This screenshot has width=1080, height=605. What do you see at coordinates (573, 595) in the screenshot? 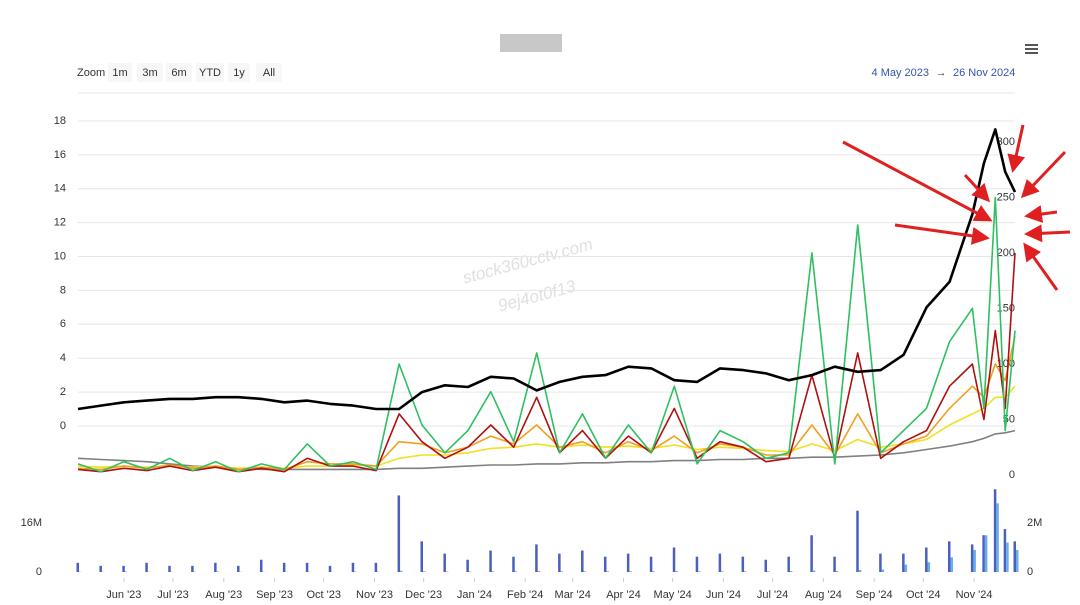
I see `x-tick-label: Mar '24` at bounding box center [573, 595].